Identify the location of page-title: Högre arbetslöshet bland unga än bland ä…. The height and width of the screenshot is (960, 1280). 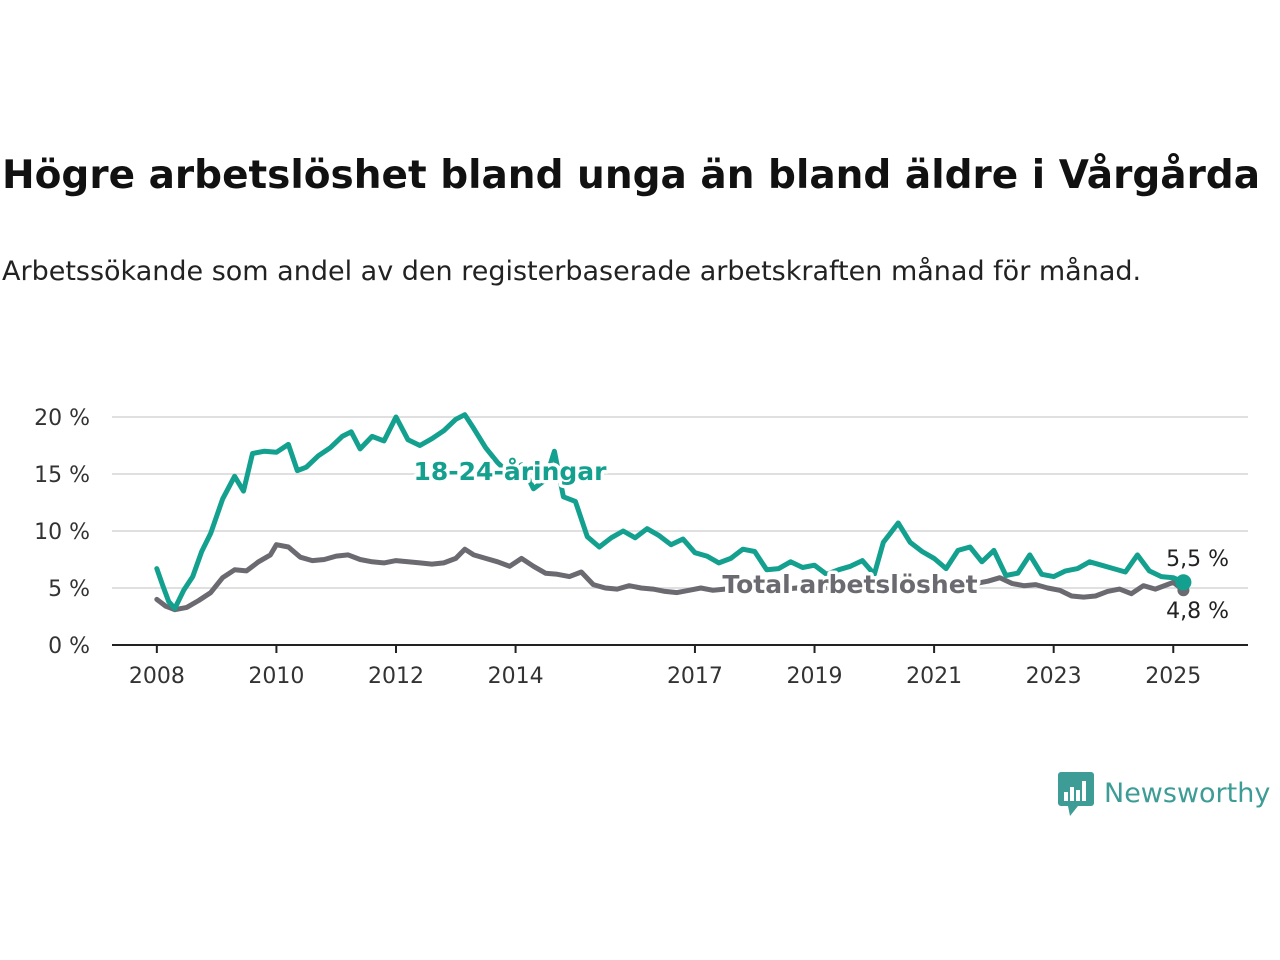
(631, 175).